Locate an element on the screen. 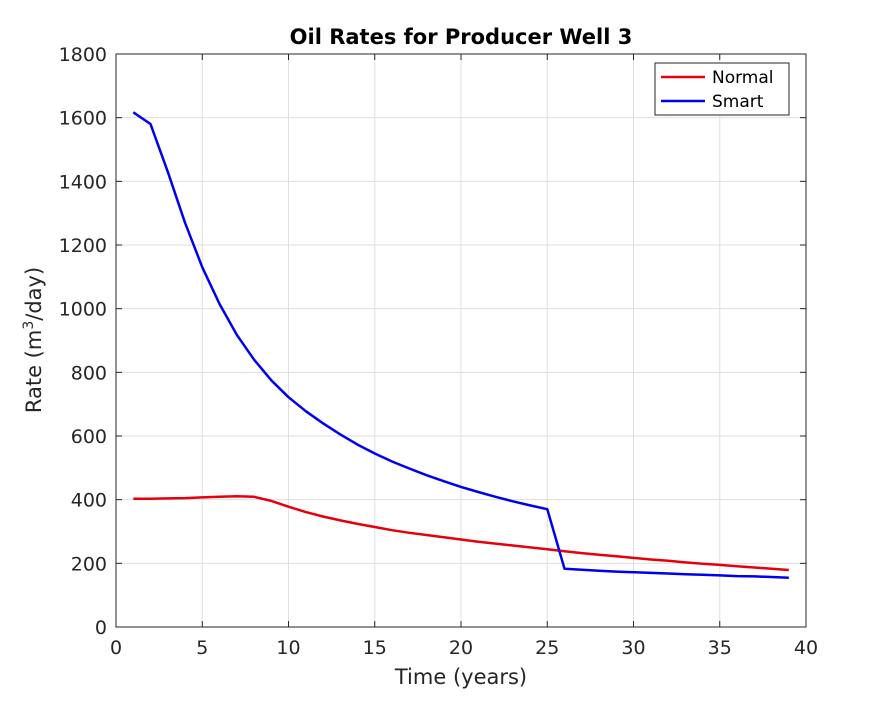 The width and height of the screenshot is (891, 703). y-tick-label: 1400 is located at coordinates (83, 182).